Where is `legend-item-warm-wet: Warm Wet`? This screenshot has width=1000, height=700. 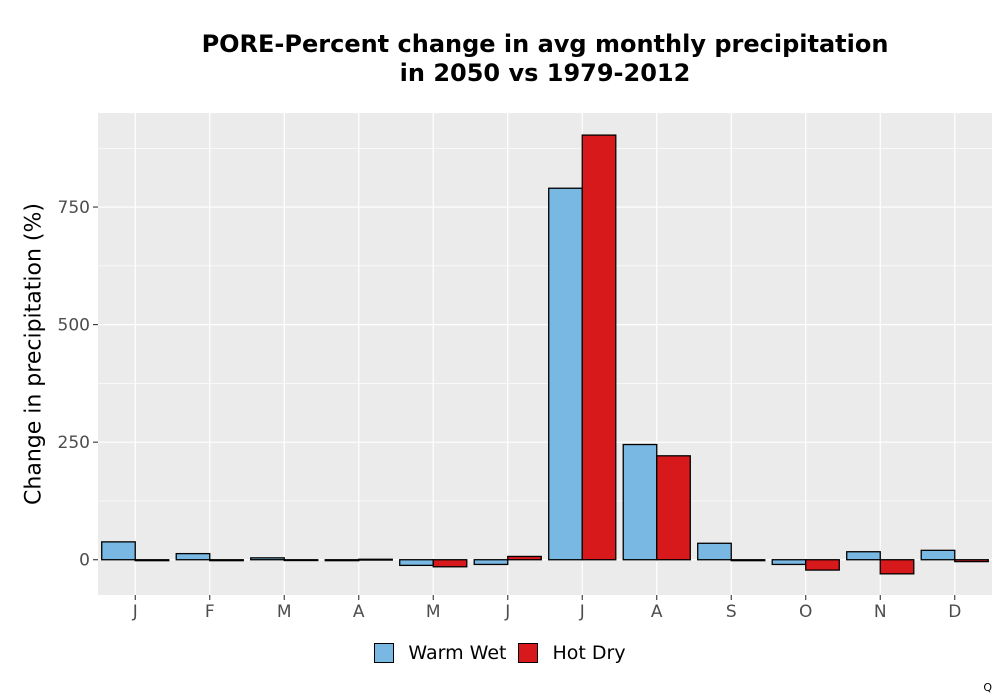 legend-item-warm-wet: Warm Wet is located at coordinates (440, 653).